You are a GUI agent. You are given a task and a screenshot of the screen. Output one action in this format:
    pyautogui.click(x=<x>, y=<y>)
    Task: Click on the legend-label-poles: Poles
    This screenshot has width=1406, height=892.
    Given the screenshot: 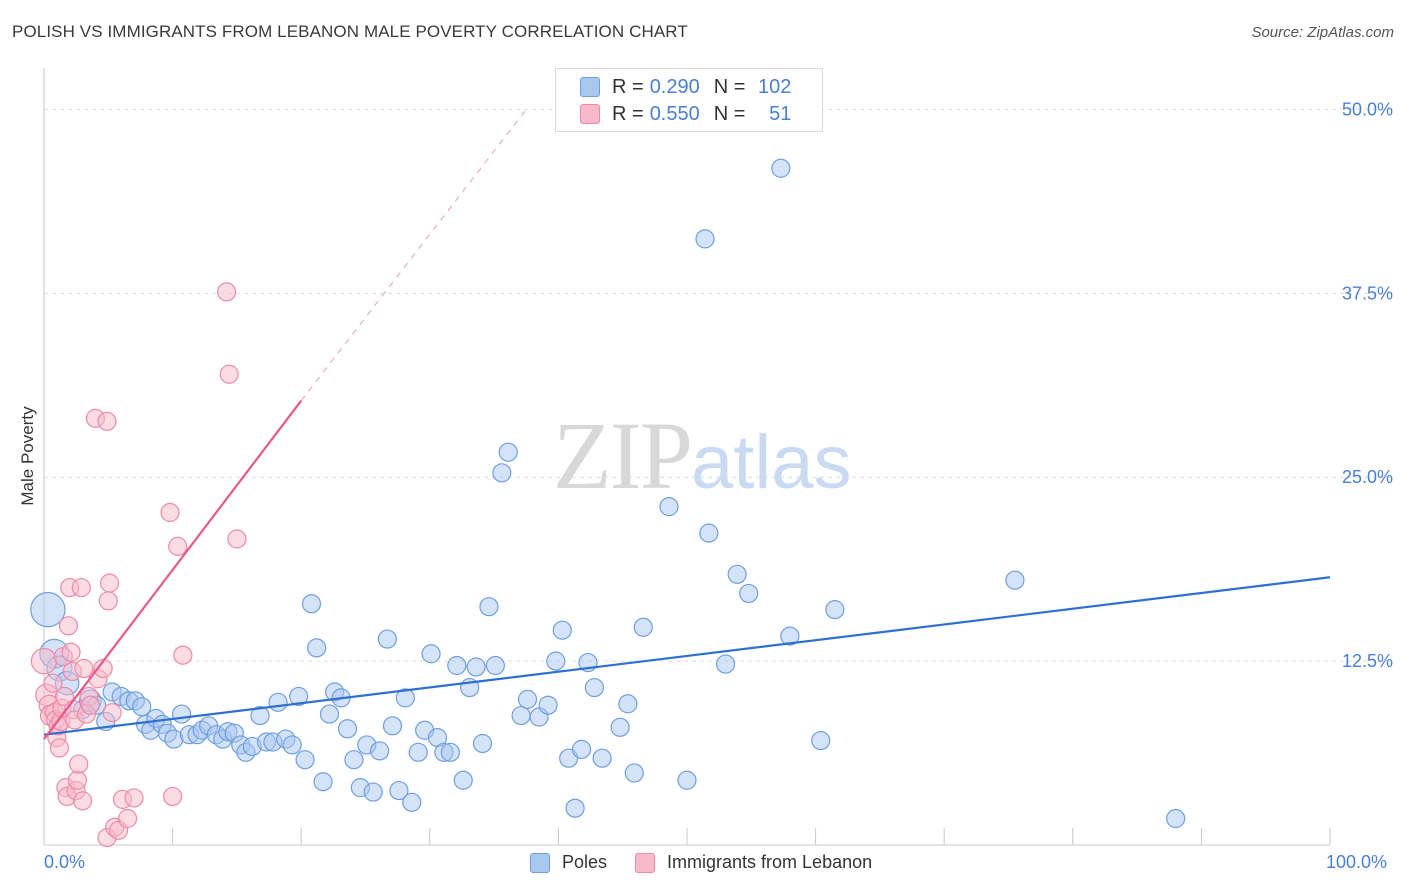 What is the action you would take?
    pyautogui.click(x=585, y=862)
    